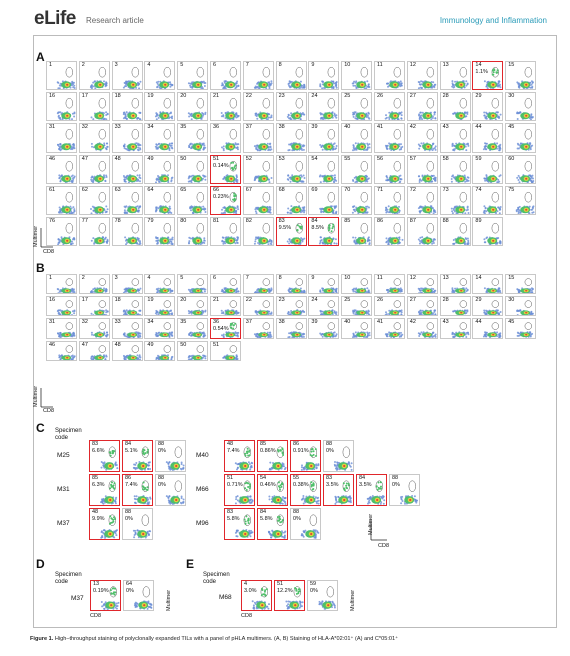  Describe the element at coordinates (455, 328) in the screenshot. I see `plot-cell: 43` at that location.